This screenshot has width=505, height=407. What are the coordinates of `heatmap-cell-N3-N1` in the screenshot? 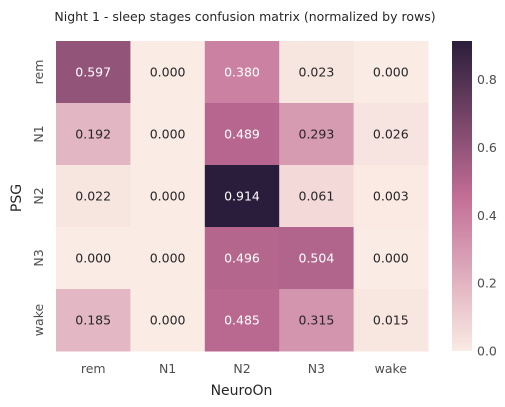 It's located at (168, 258).